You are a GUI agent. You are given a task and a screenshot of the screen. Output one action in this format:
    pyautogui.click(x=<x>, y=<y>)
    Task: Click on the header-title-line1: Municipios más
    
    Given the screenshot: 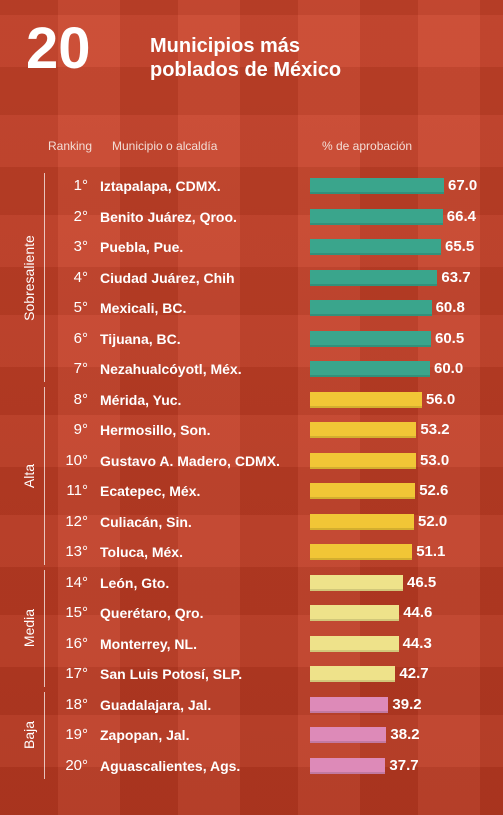 What is the action you would take?
    pyautogui.click(x=225, y=46)
    